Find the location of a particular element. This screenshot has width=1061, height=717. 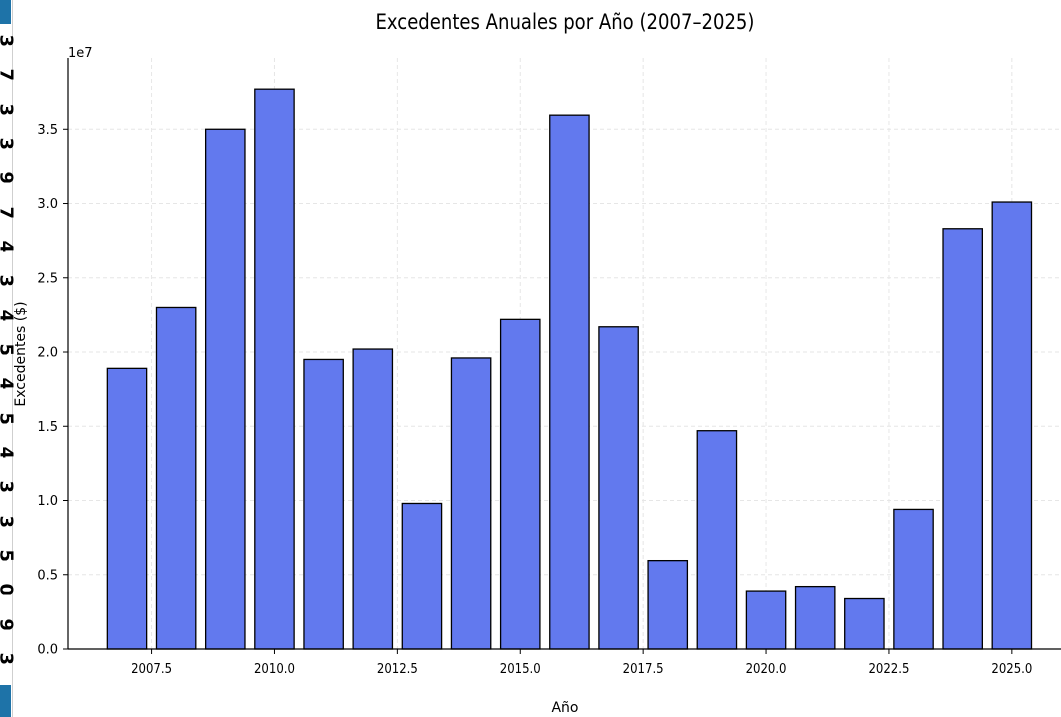

bar-2013 is located at coordinates (422, 576).